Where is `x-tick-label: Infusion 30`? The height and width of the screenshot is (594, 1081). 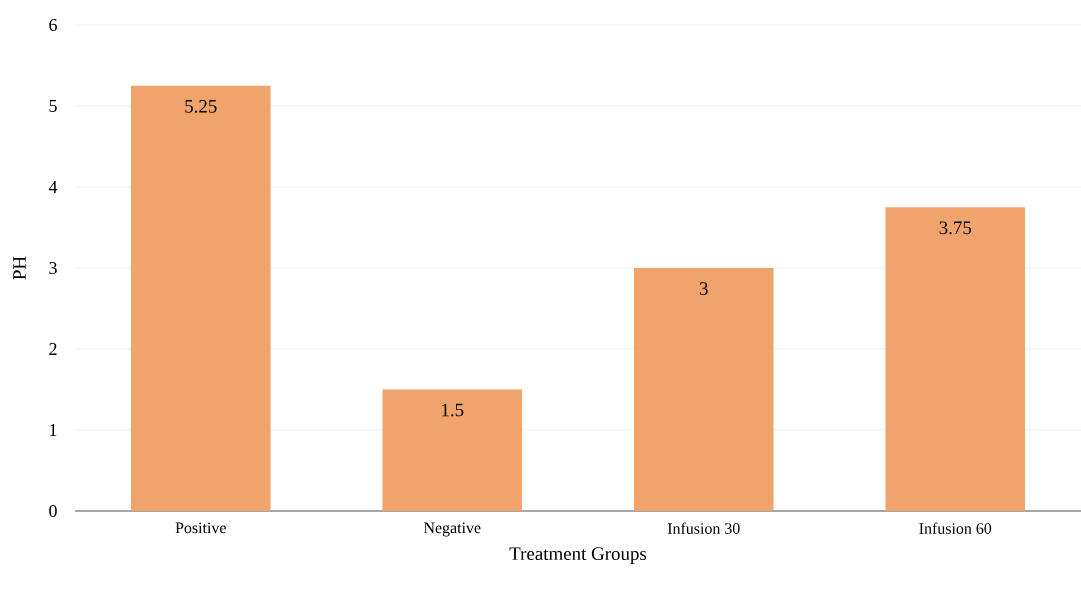 x-tick-label: Infusion 30 is located at coordinates (703, 528).